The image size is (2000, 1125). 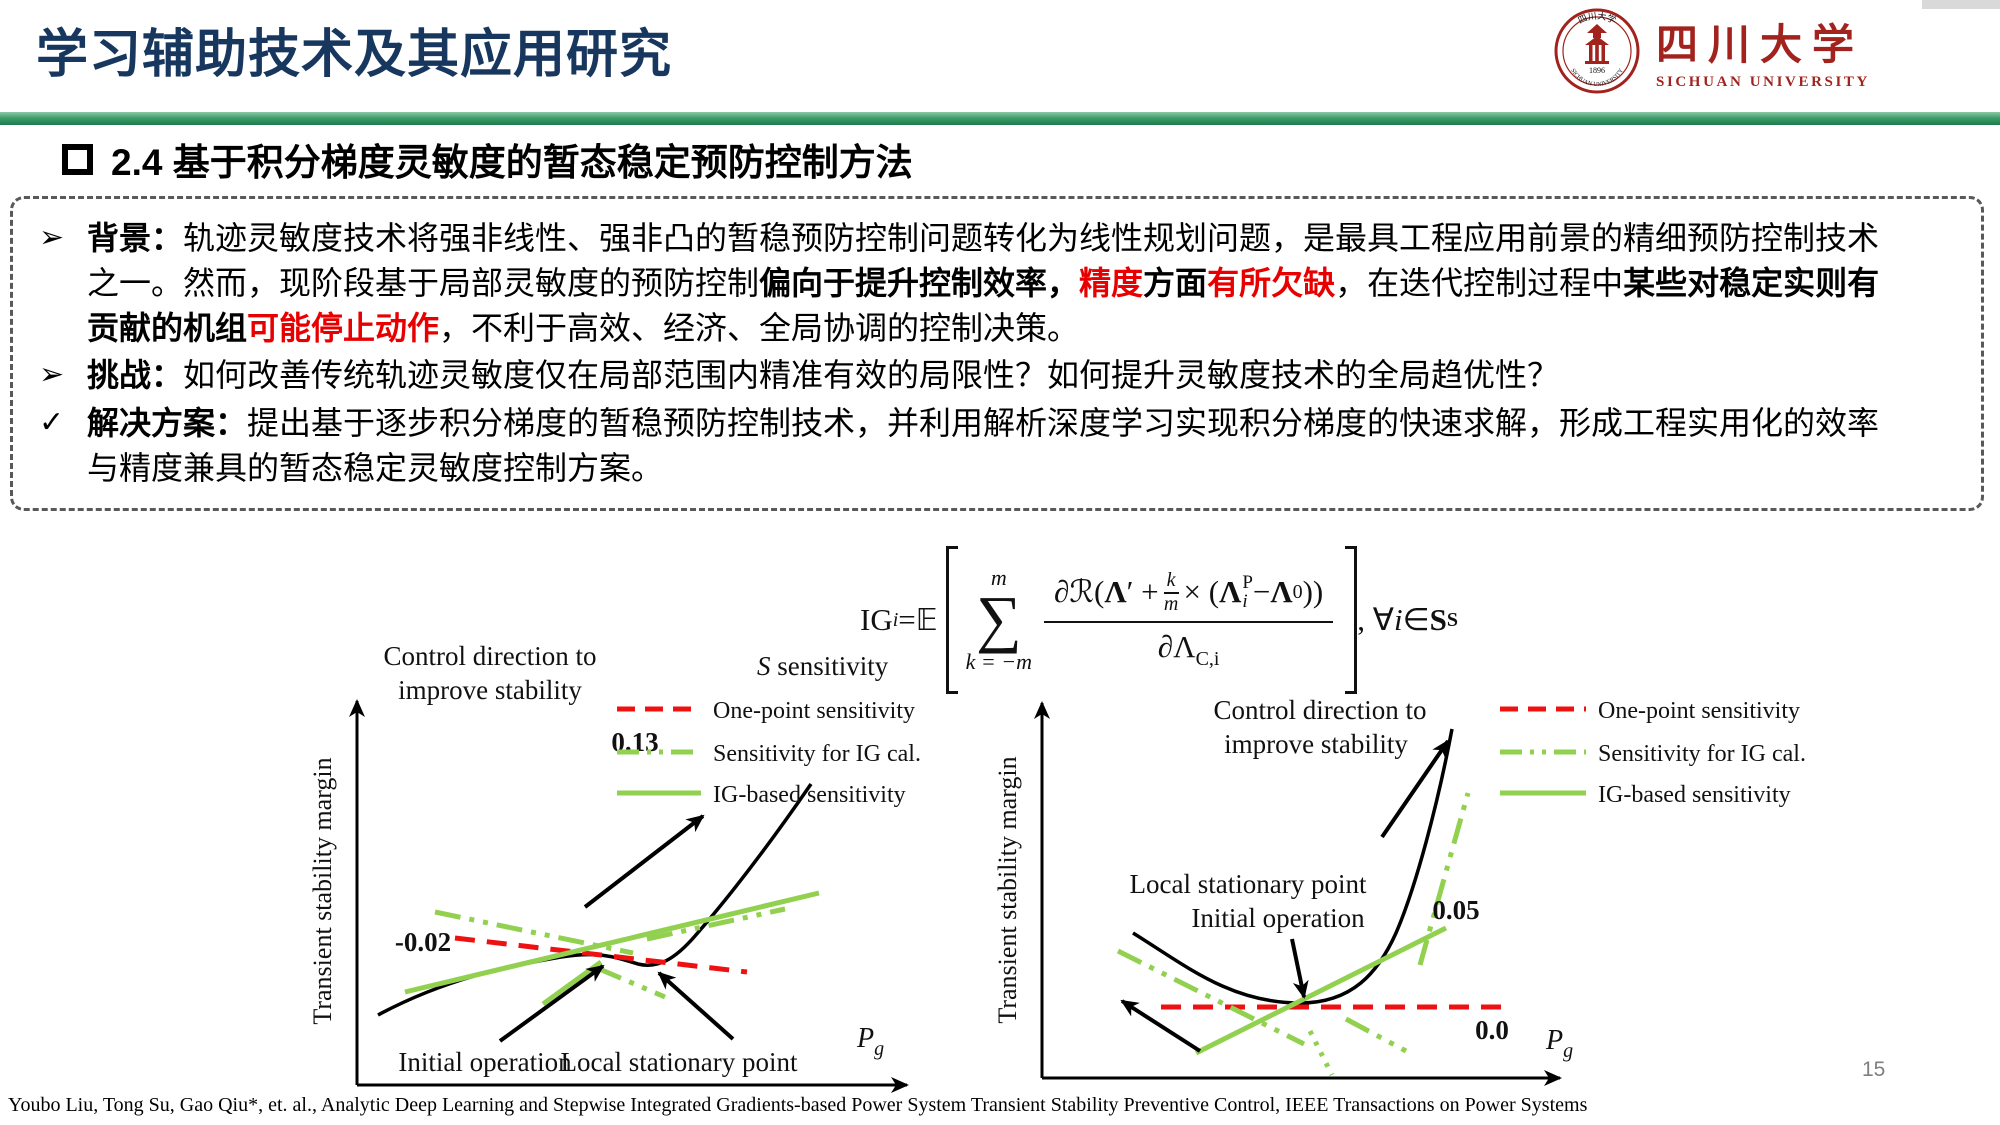 I want to click on background-text-bold: 偏向于提升控制效率，, so click(x=919, y=282).